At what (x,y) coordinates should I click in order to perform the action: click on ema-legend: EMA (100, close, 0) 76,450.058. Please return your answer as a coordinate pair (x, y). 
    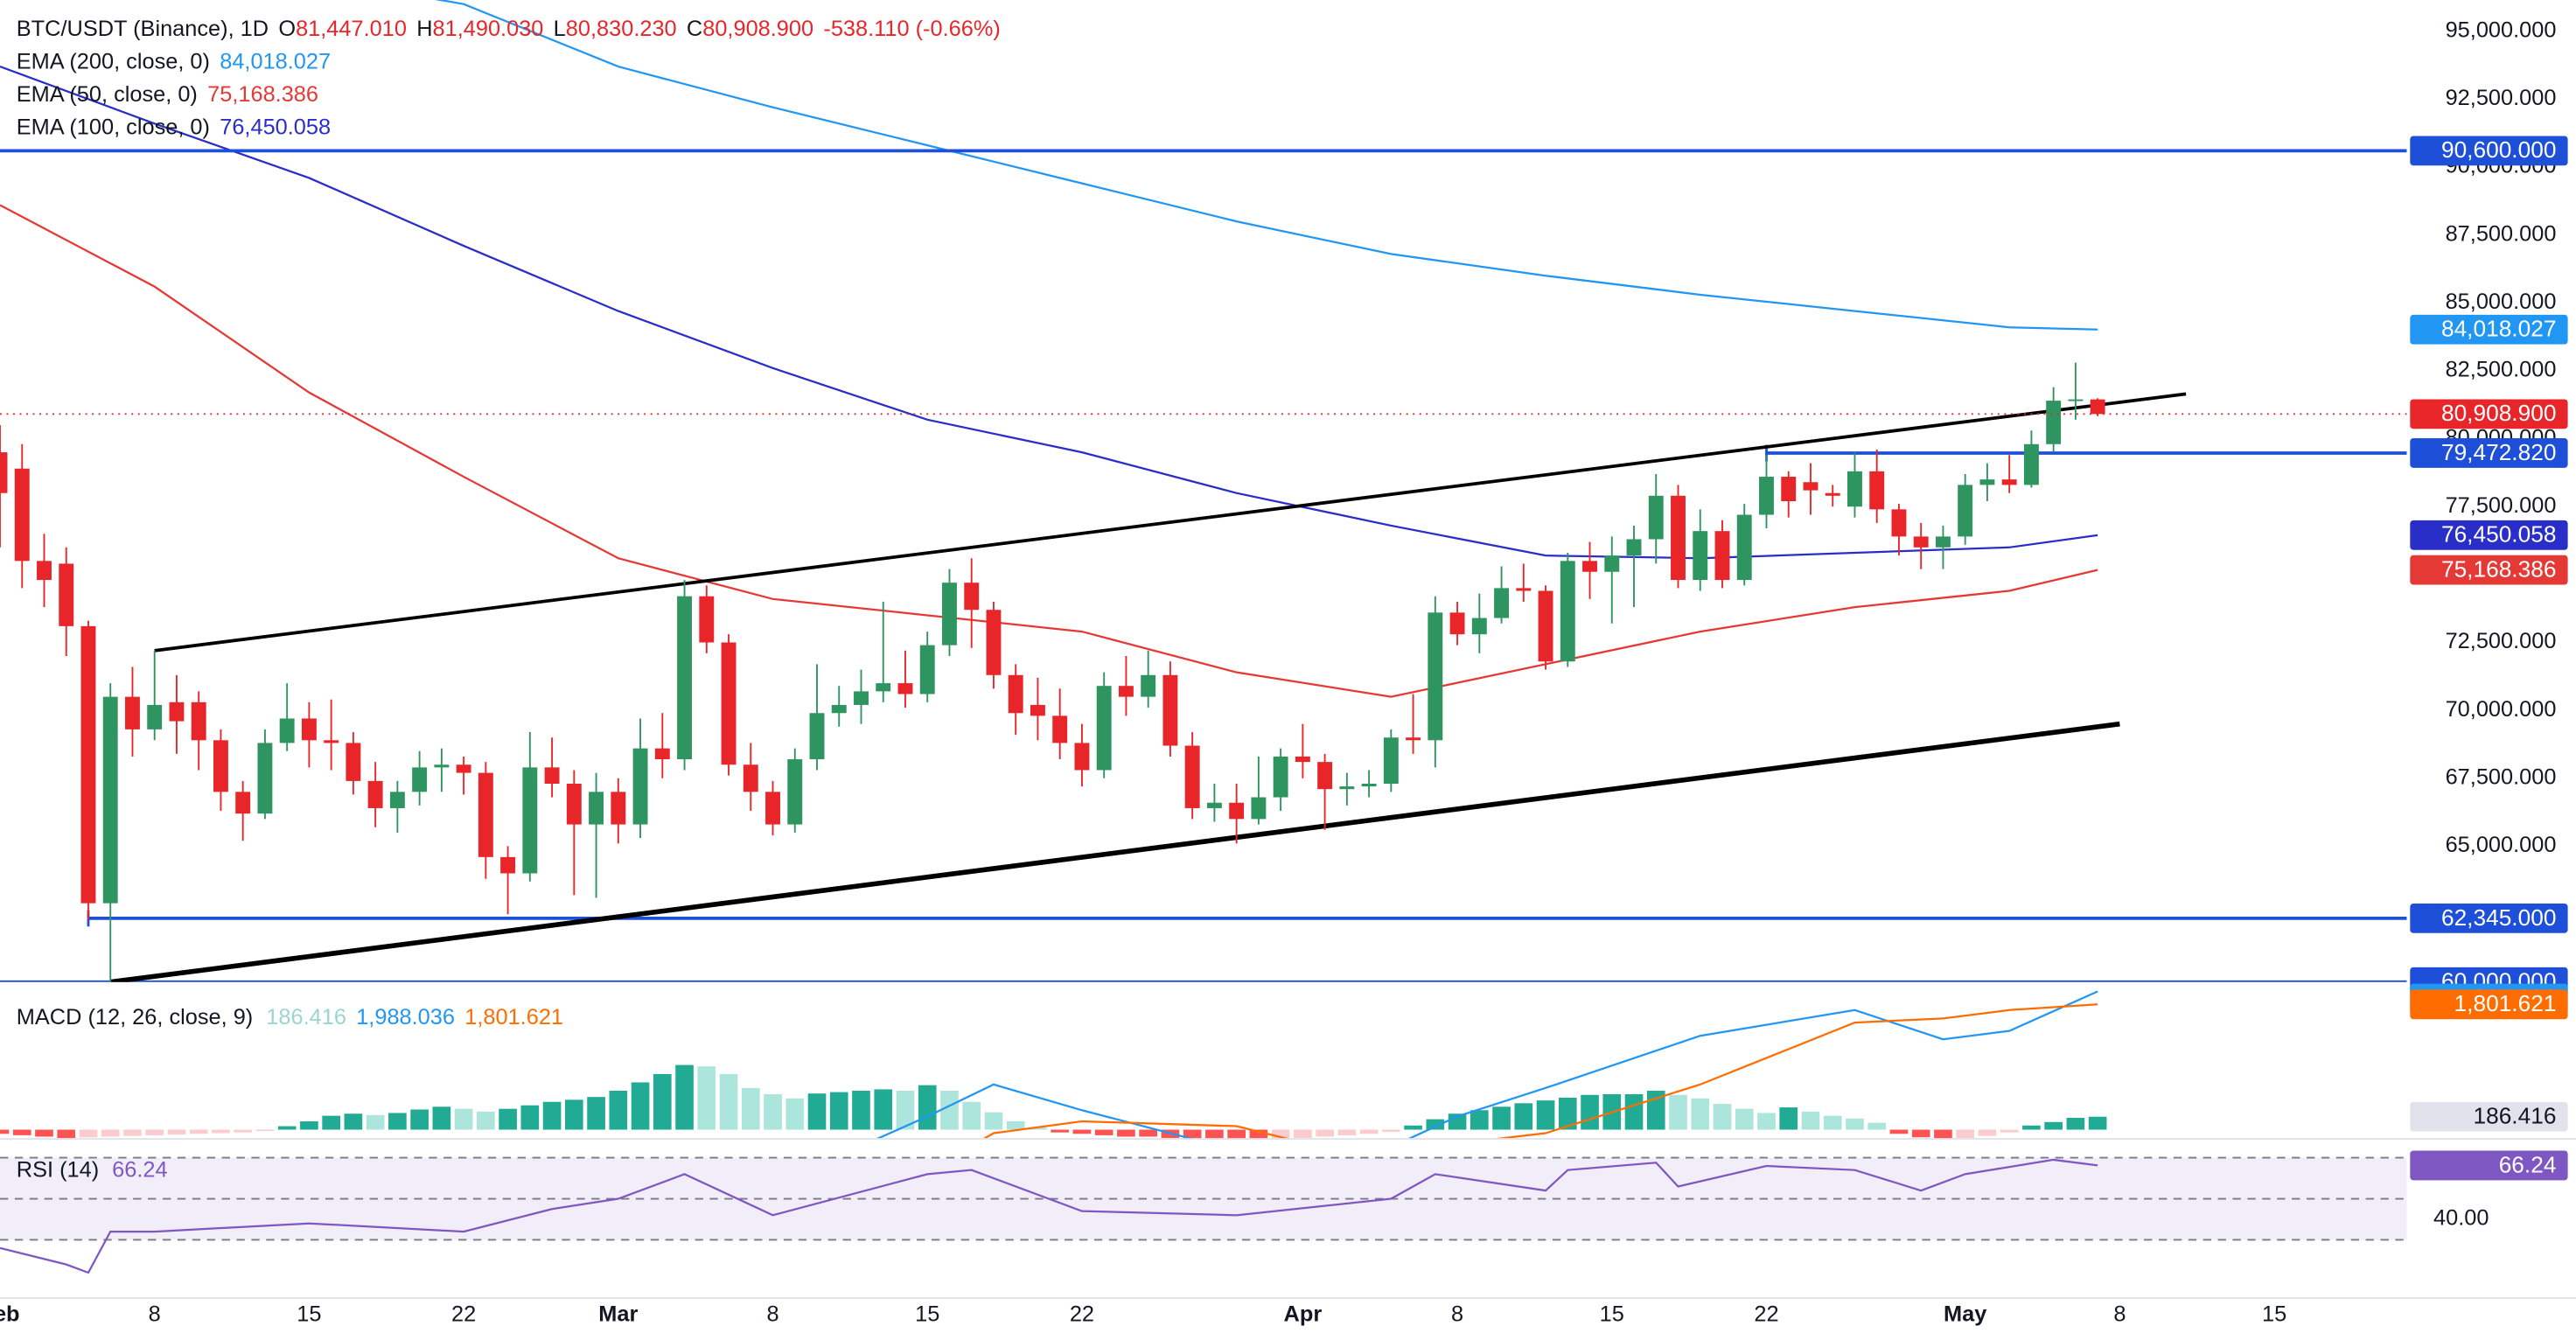
    Looking at the image, I should click on (174, 127).